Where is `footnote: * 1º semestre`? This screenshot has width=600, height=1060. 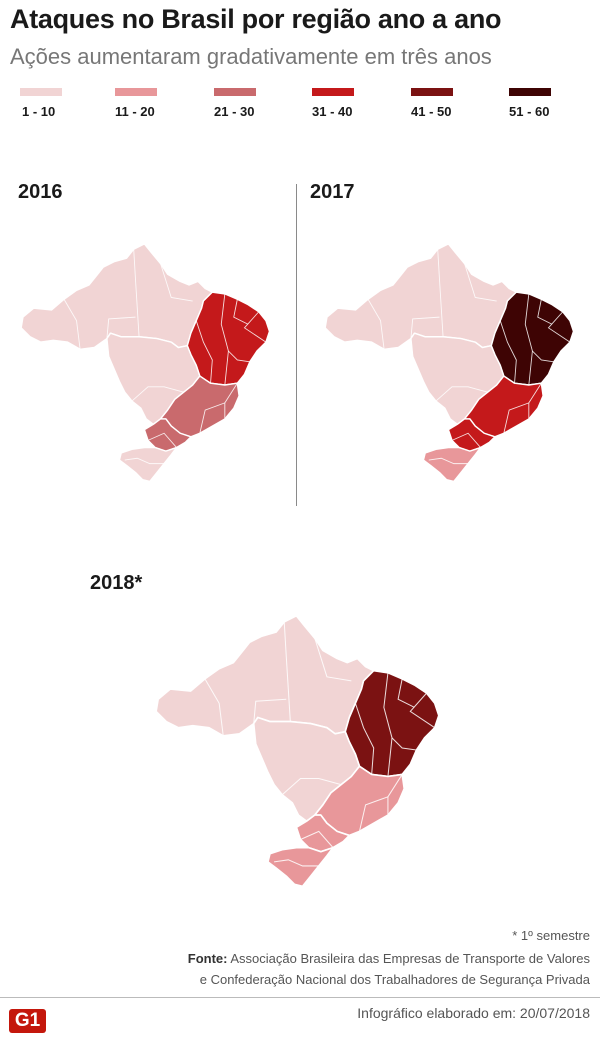
footnote: * 1º semestre is located at coordinates (551, 935).